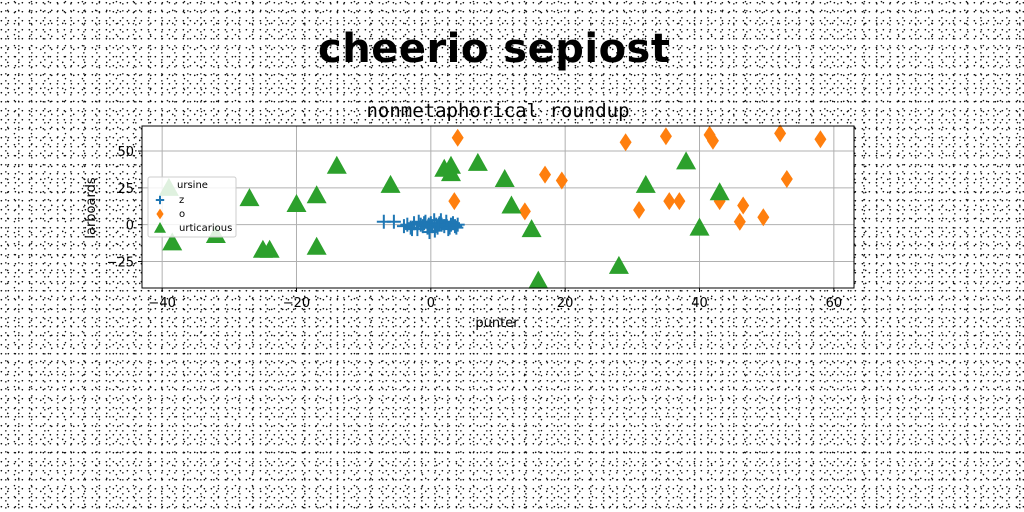  I want to click on series-o, so click(637, 177).